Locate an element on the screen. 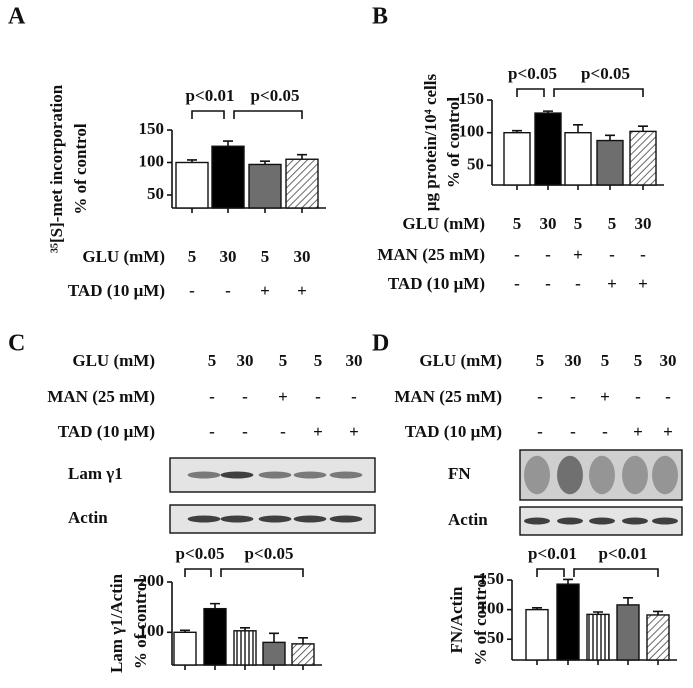  panel-label: C is located at coordinates (16, 344).